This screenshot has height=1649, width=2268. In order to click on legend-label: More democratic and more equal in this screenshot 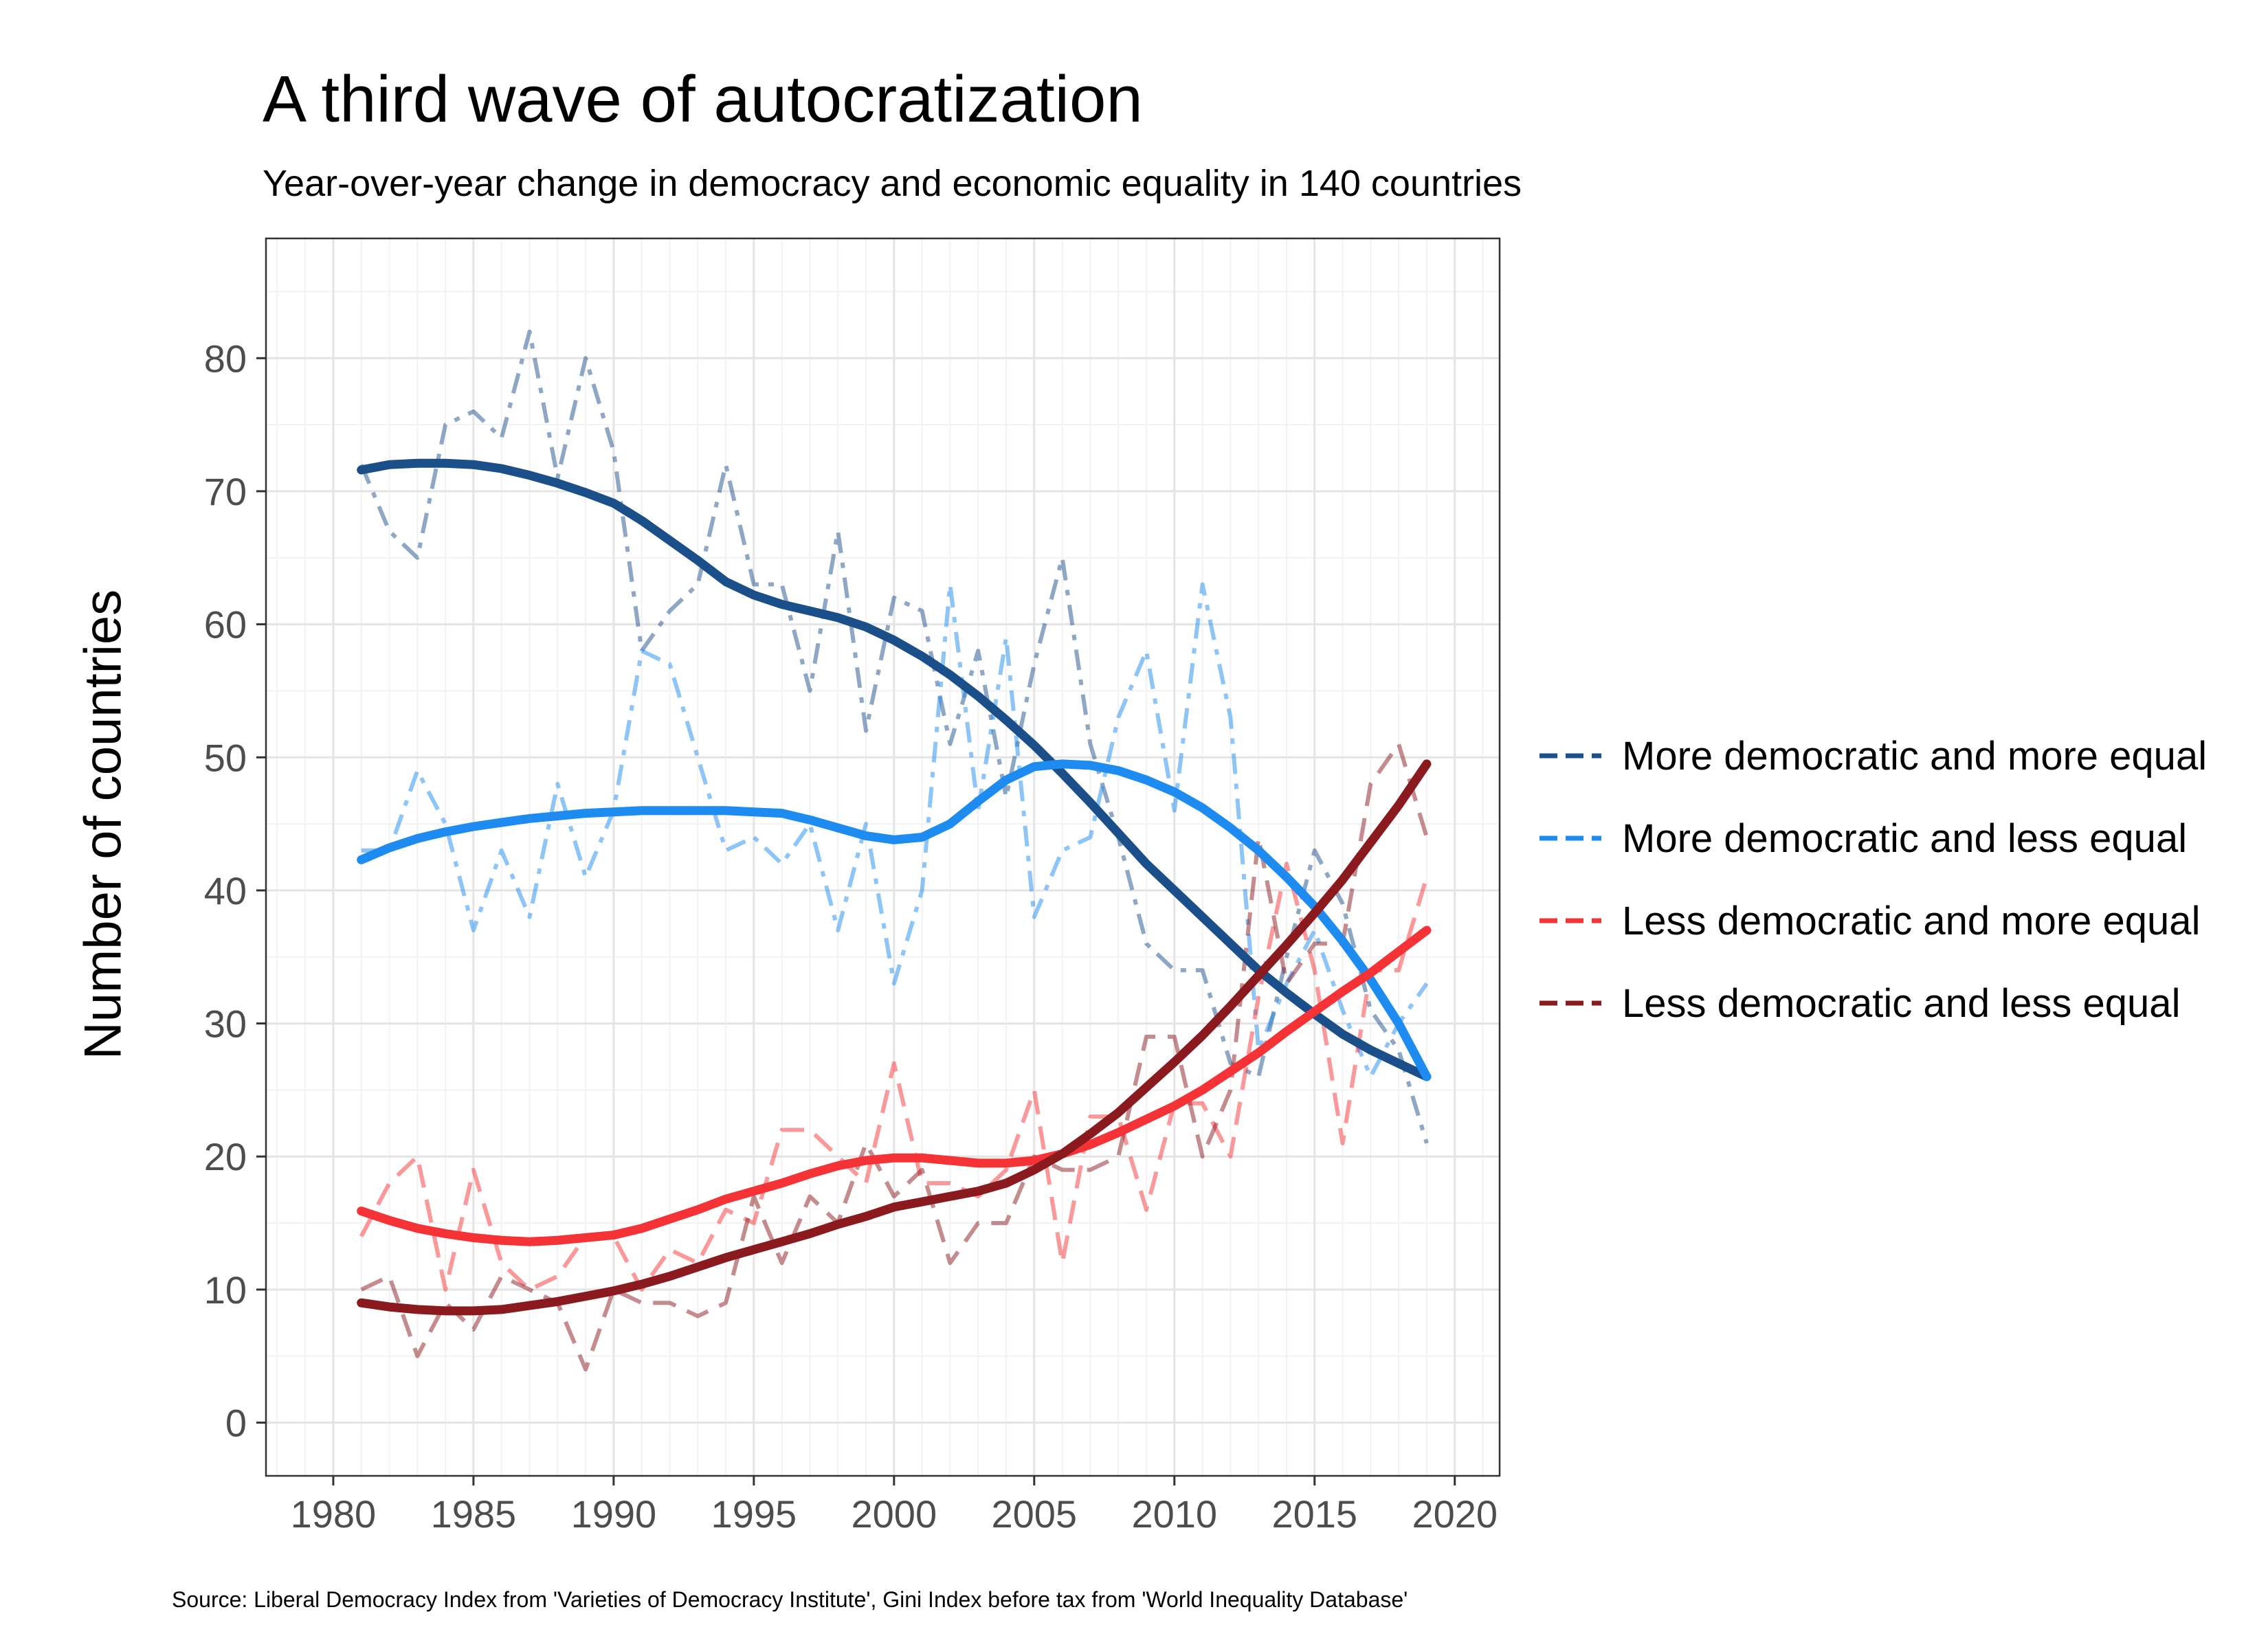, I will do `click(1915, 756)`.